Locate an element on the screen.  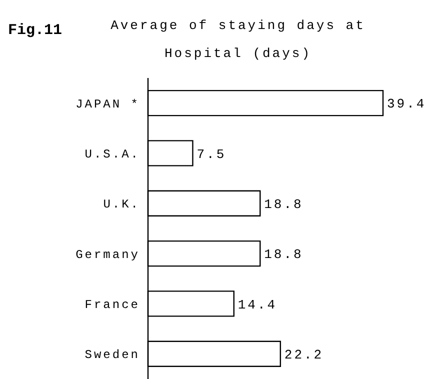
caption: Fig.11 is located at coordinates (35, 30).